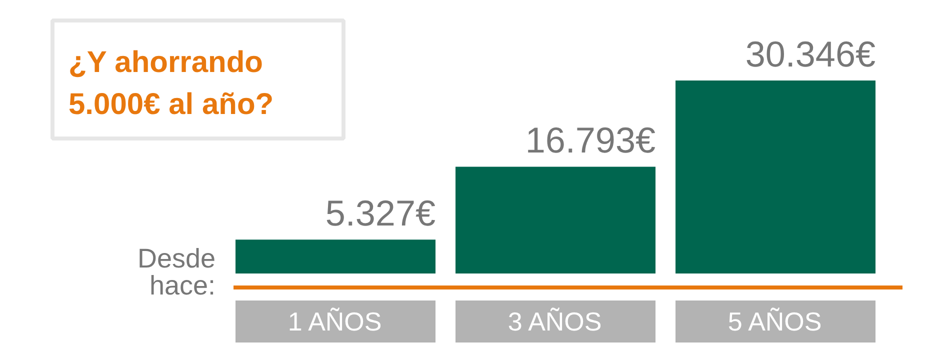  I want to click on x-tick-label: 5 AÑOS, so click(775, 321).